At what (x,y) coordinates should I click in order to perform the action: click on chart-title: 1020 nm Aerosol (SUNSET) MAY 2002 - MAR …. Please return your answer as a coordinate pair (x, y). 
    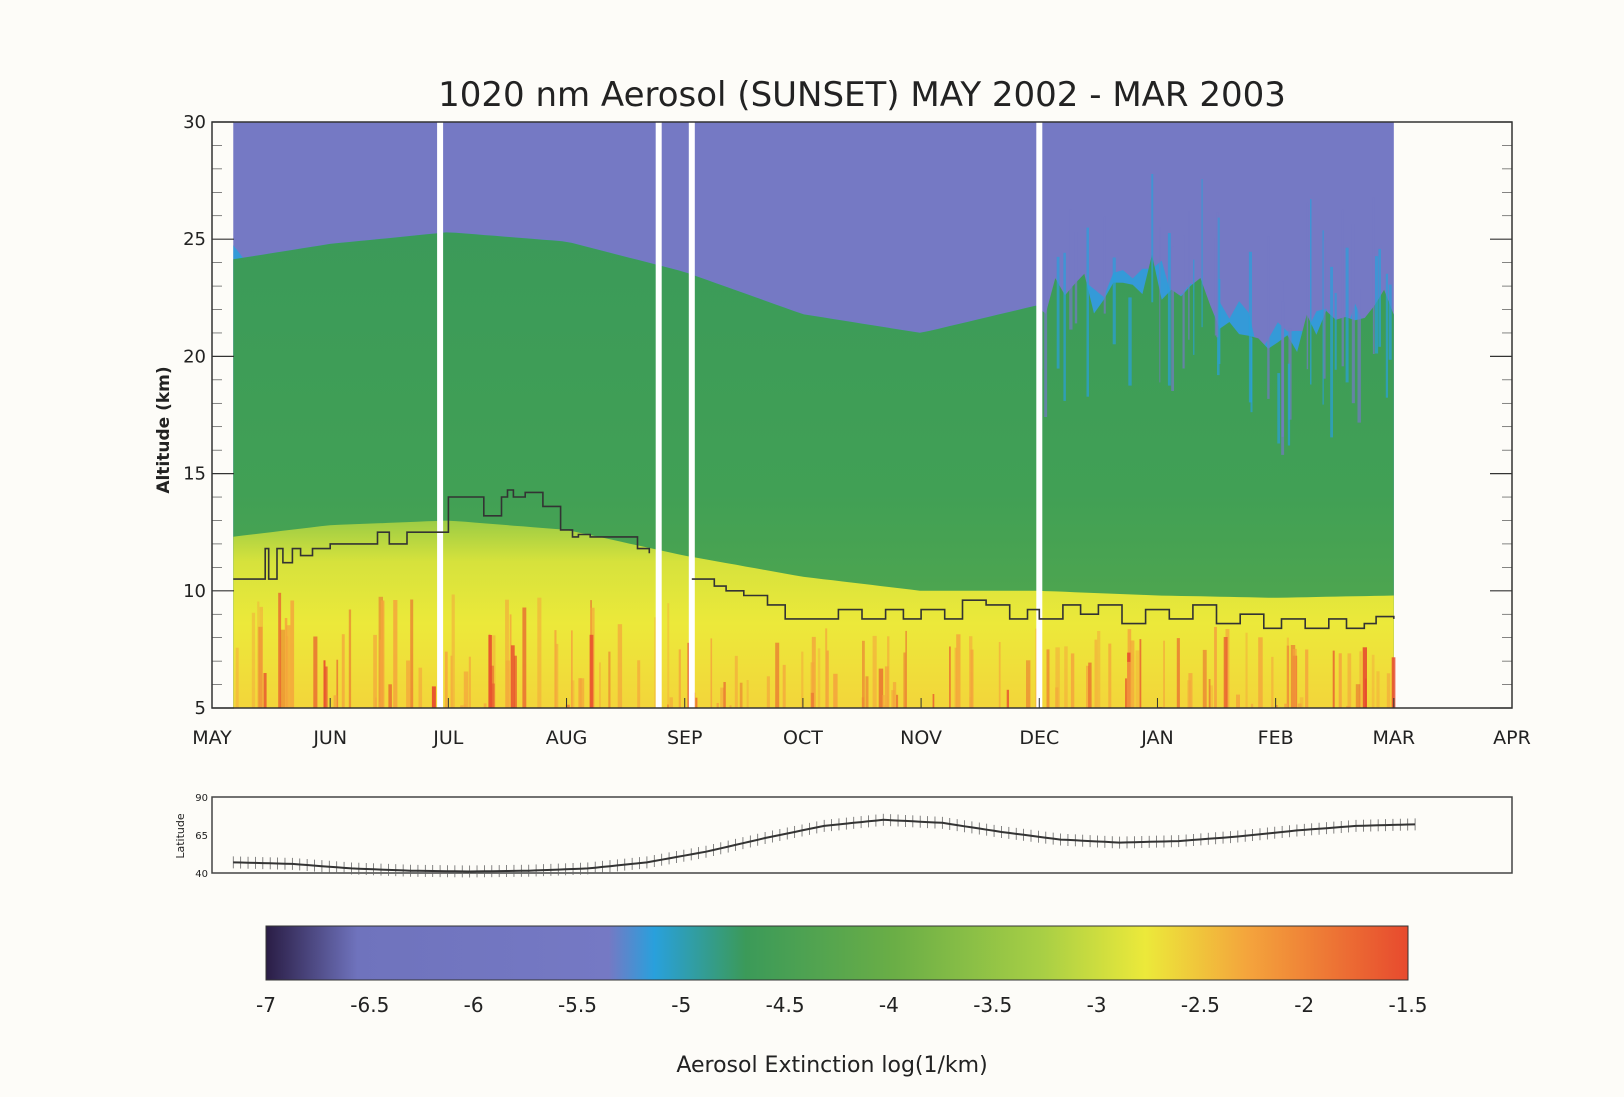
    Looking at the image, I should click on (862, 95).